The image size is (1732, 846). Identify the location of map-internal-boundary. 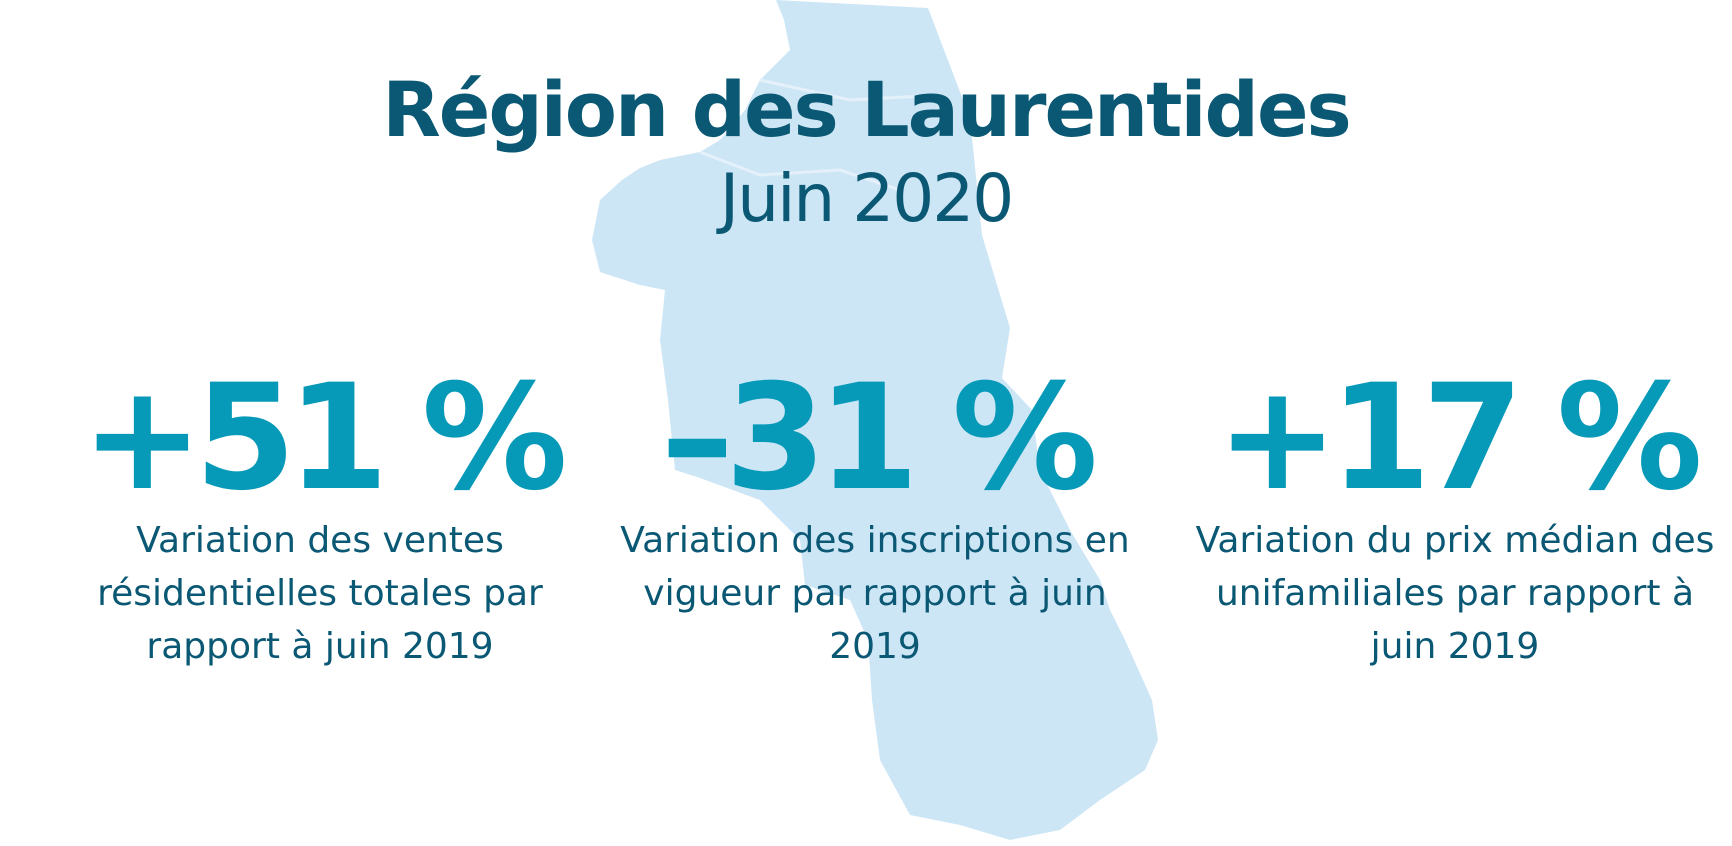
(820, 135).